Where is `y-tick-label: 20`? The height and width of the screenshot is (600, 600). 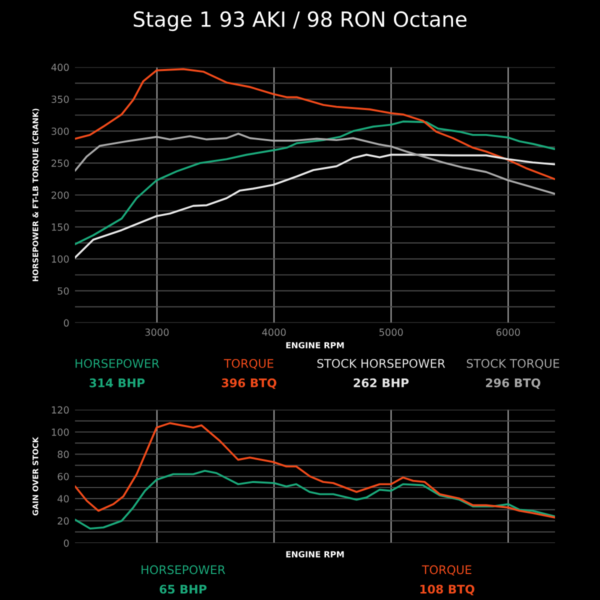
y-tick-label: 20 is located at coordinates (63, 521).